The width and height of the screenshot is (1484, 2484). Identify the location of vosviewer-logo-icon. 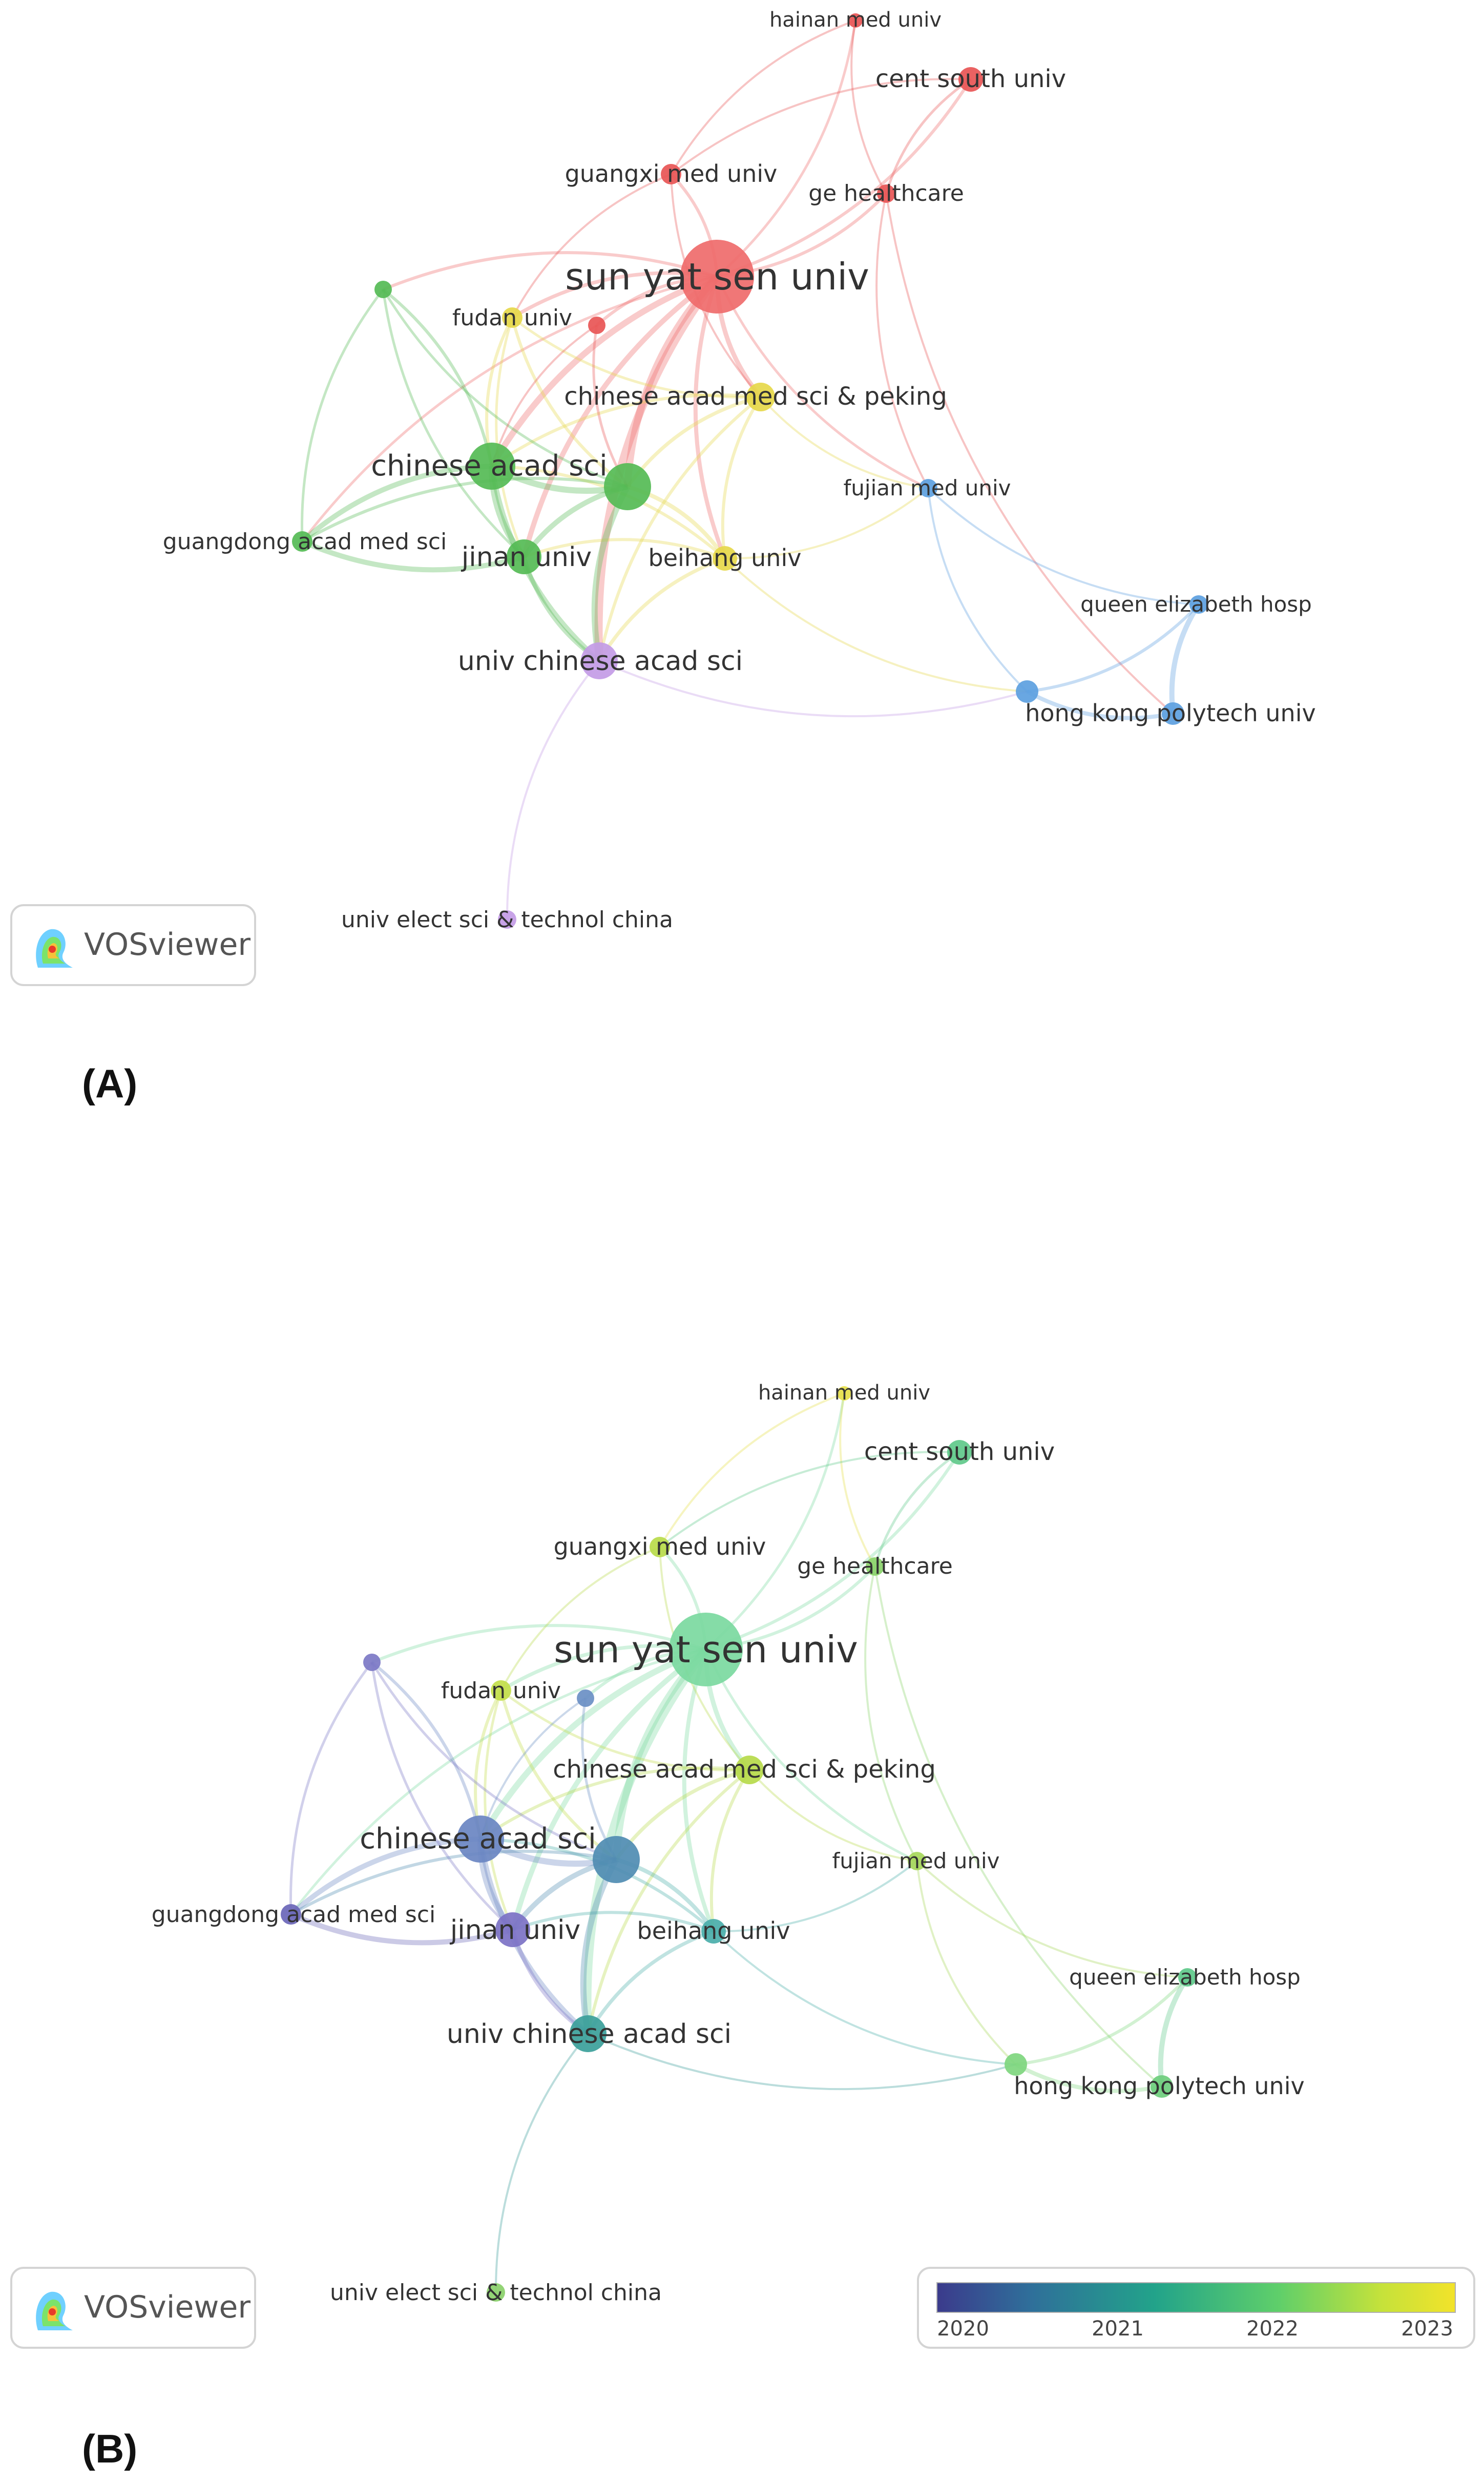
(54, 2310).